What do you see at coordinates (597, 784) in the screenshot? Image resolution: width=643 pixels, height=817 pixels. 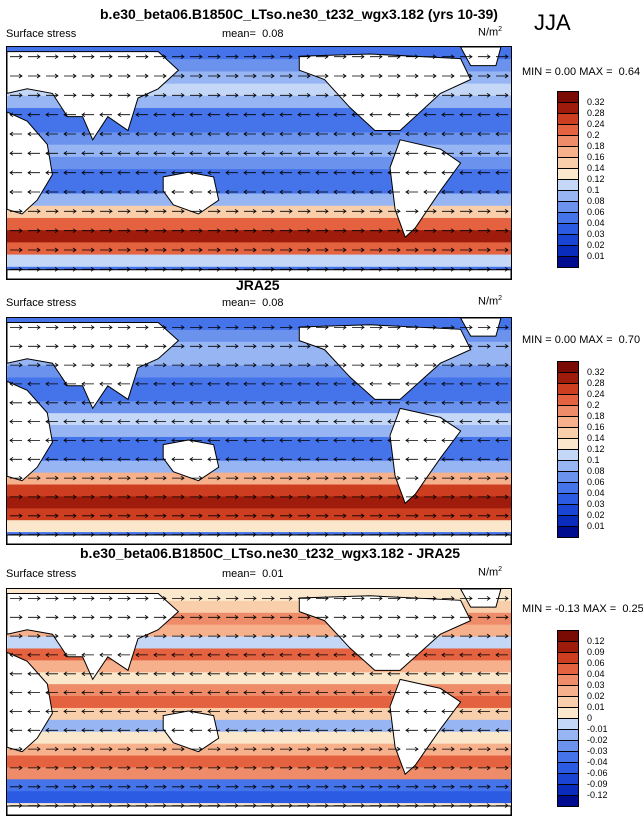 I see `colorbar-level-label: -0.09` at bounding box center [597, 784].